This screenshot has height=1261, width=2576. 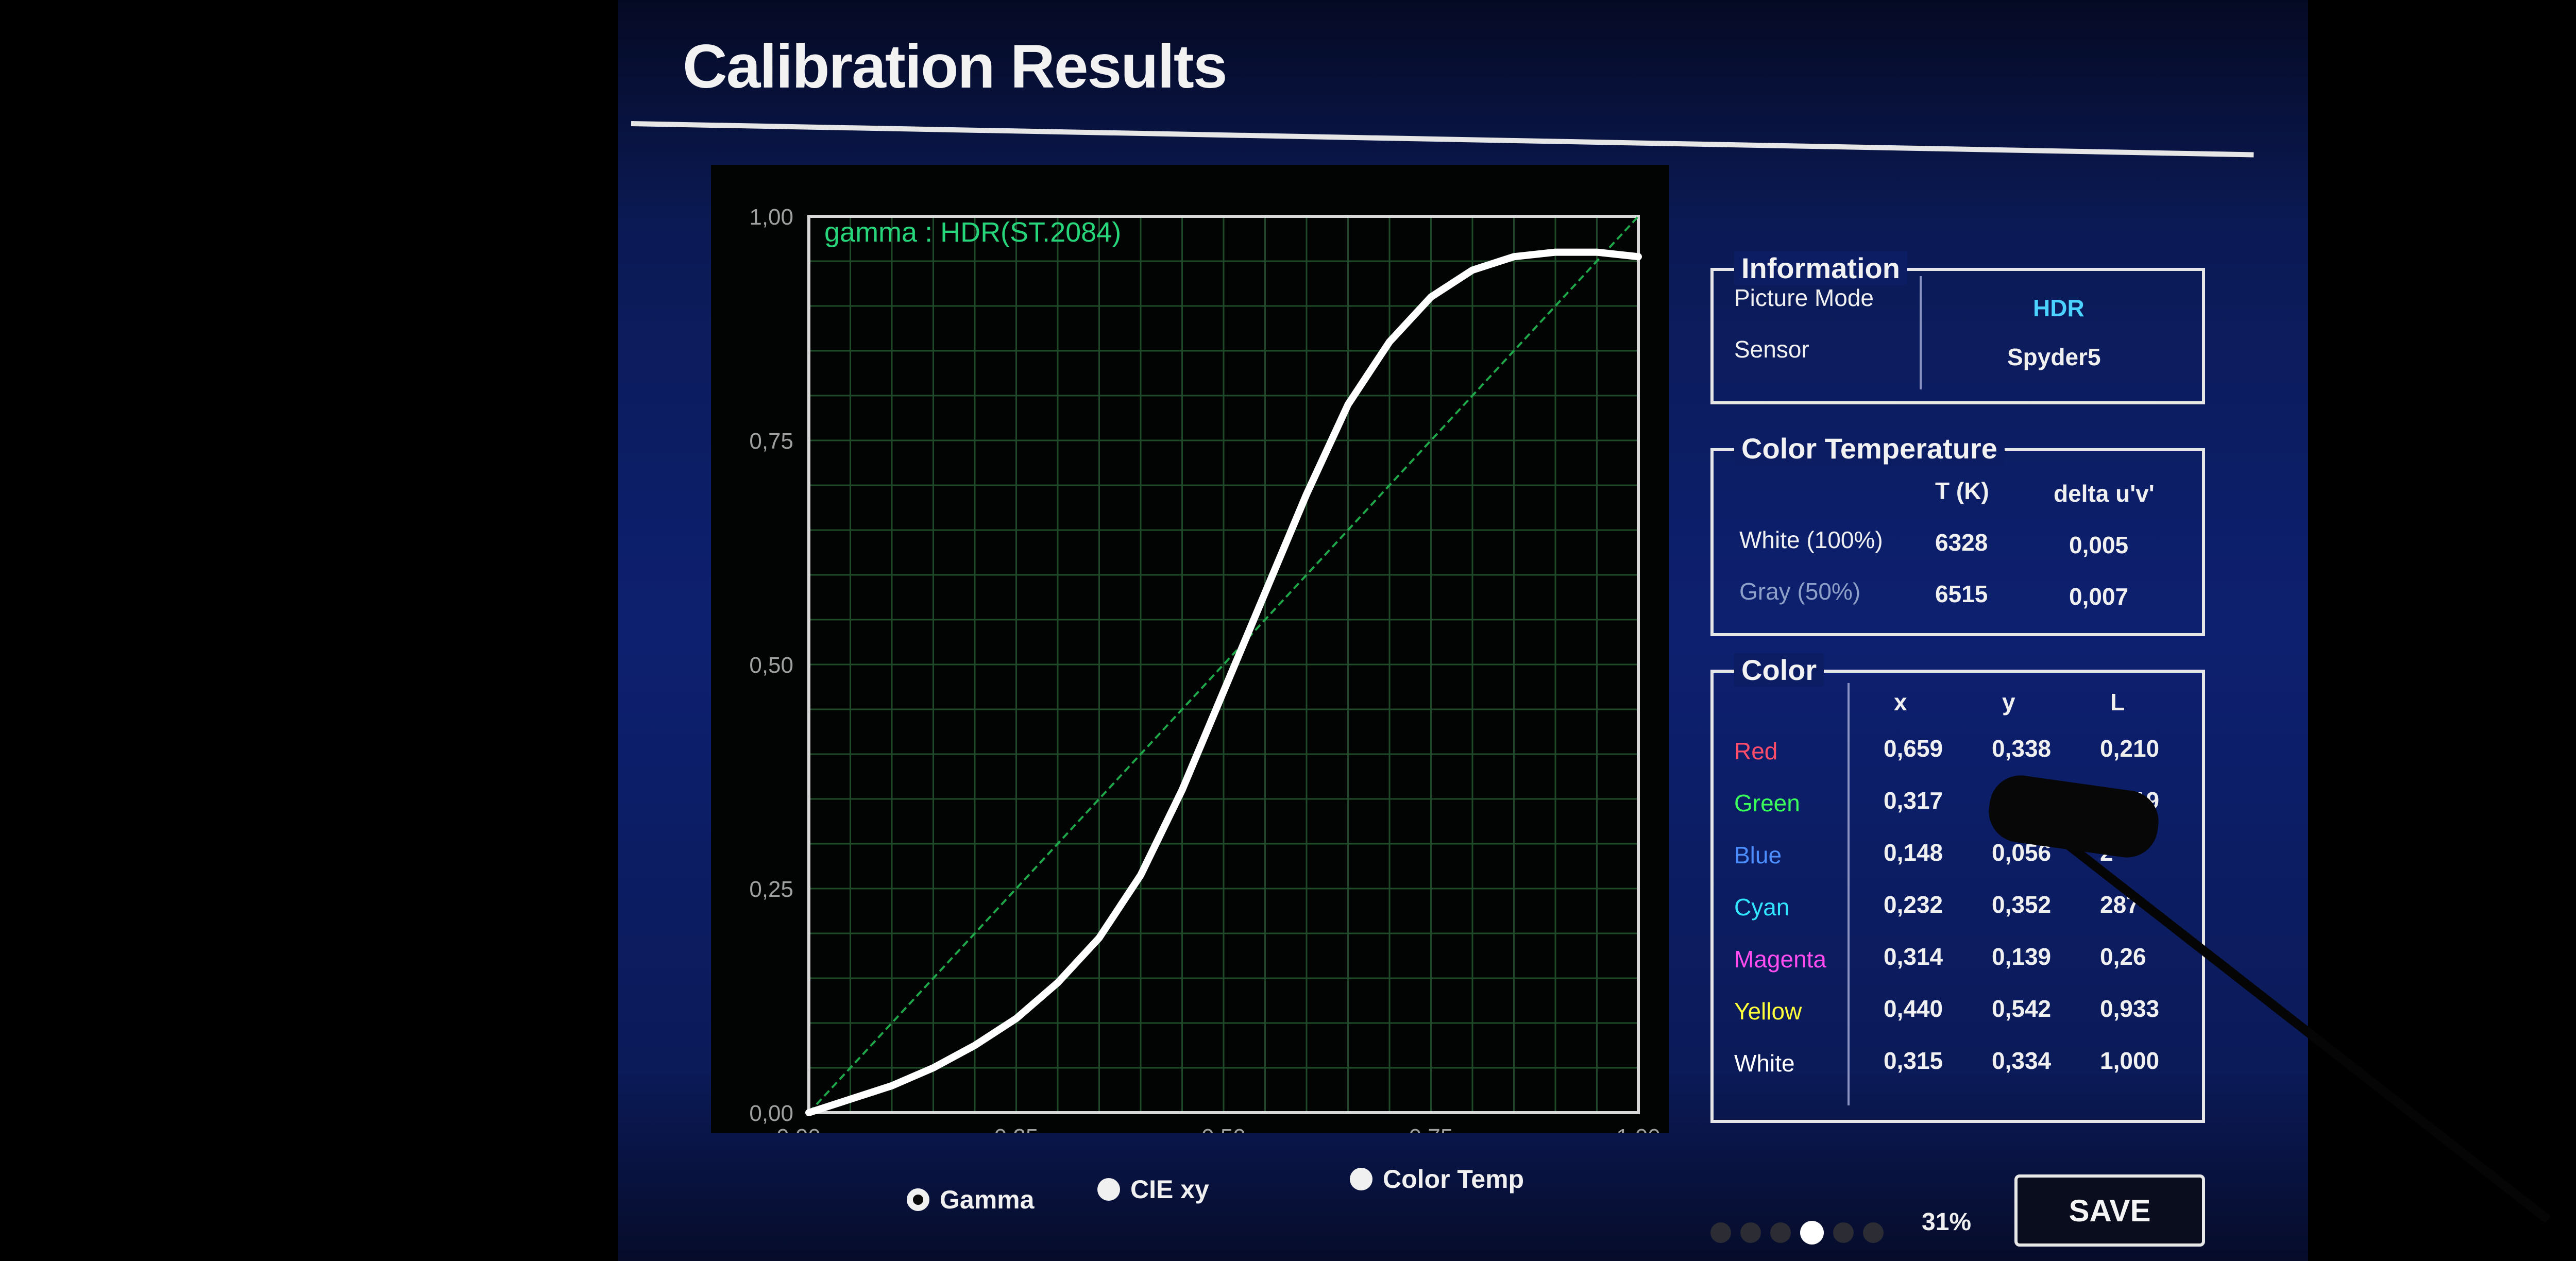 What do you see at coordinates (1780, 959) in the screenshot?
I see `color-row-label: Magenta` at bounding box center [1780, 959].